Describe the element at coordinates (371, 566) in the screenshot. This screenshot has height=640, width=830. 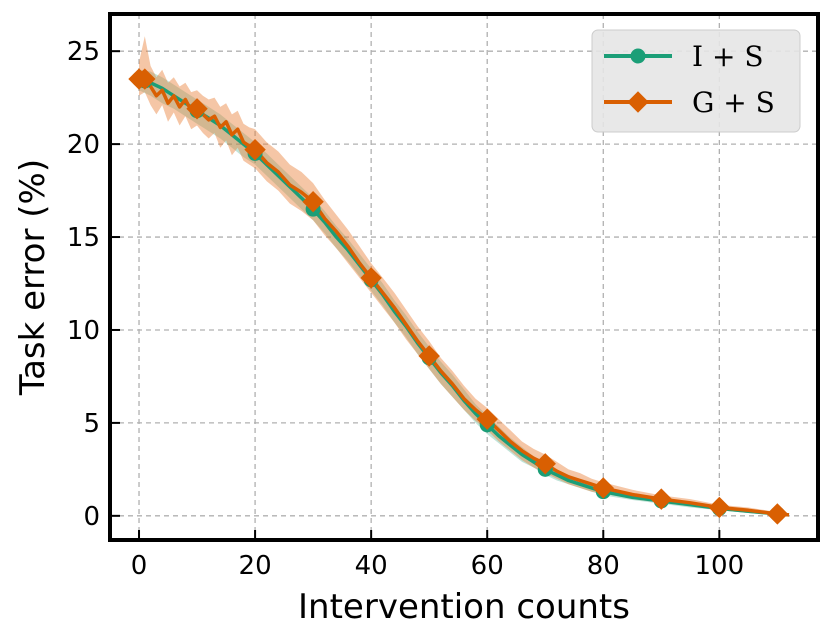
I see `x-tick-label: 40` at that location.